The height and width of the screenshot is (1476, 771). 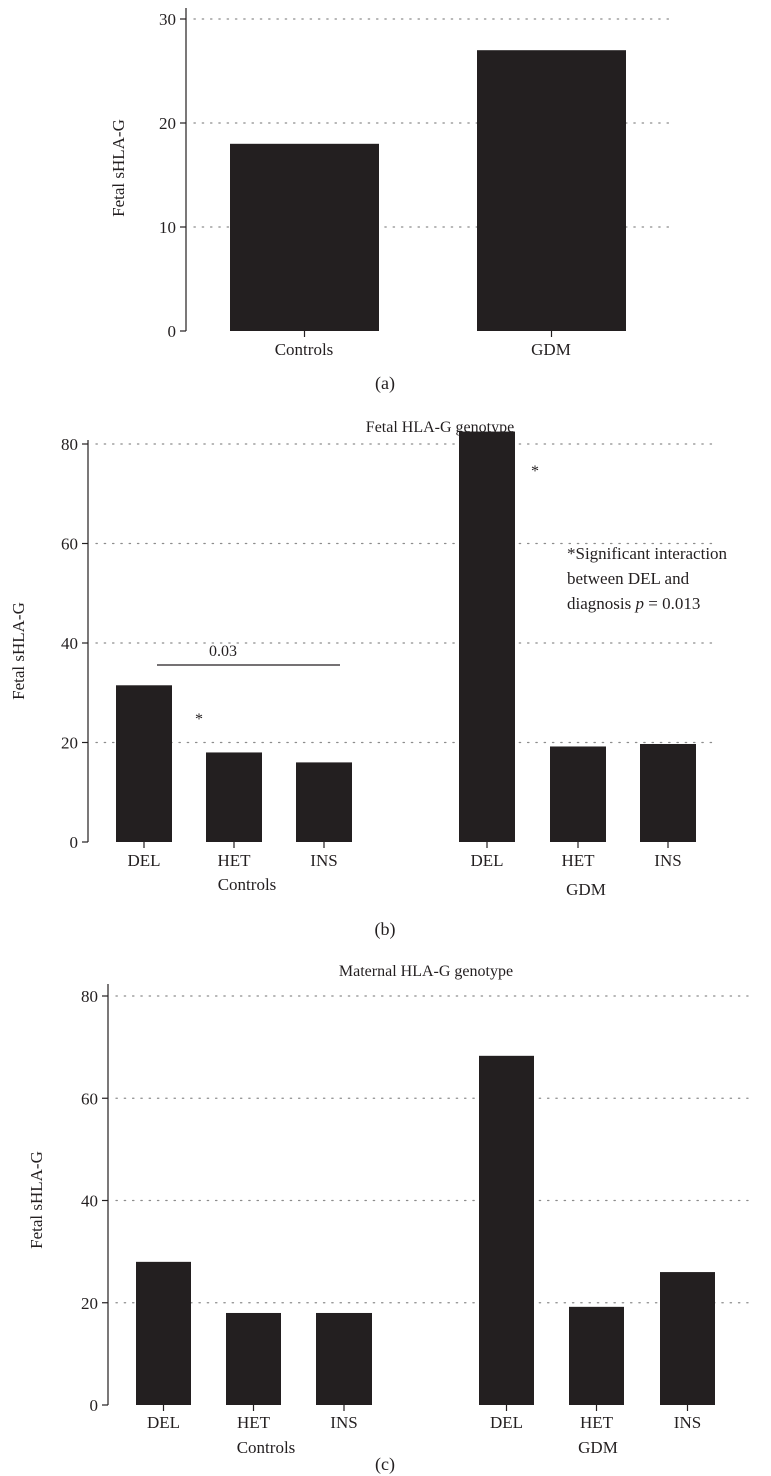 What do you see at coordinates (423, 345) in the screenshot?
I see `a-x-tick-labels: Controls GDM` at bounding box center [423, 345].